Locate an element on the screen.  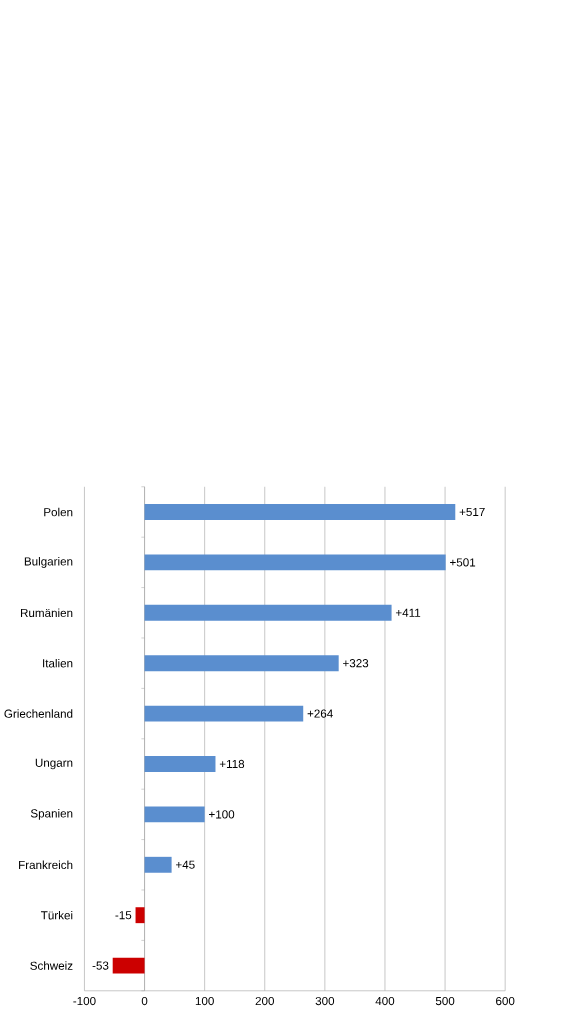
y-tick-label: Türkei is located at coordinates (56, 915).